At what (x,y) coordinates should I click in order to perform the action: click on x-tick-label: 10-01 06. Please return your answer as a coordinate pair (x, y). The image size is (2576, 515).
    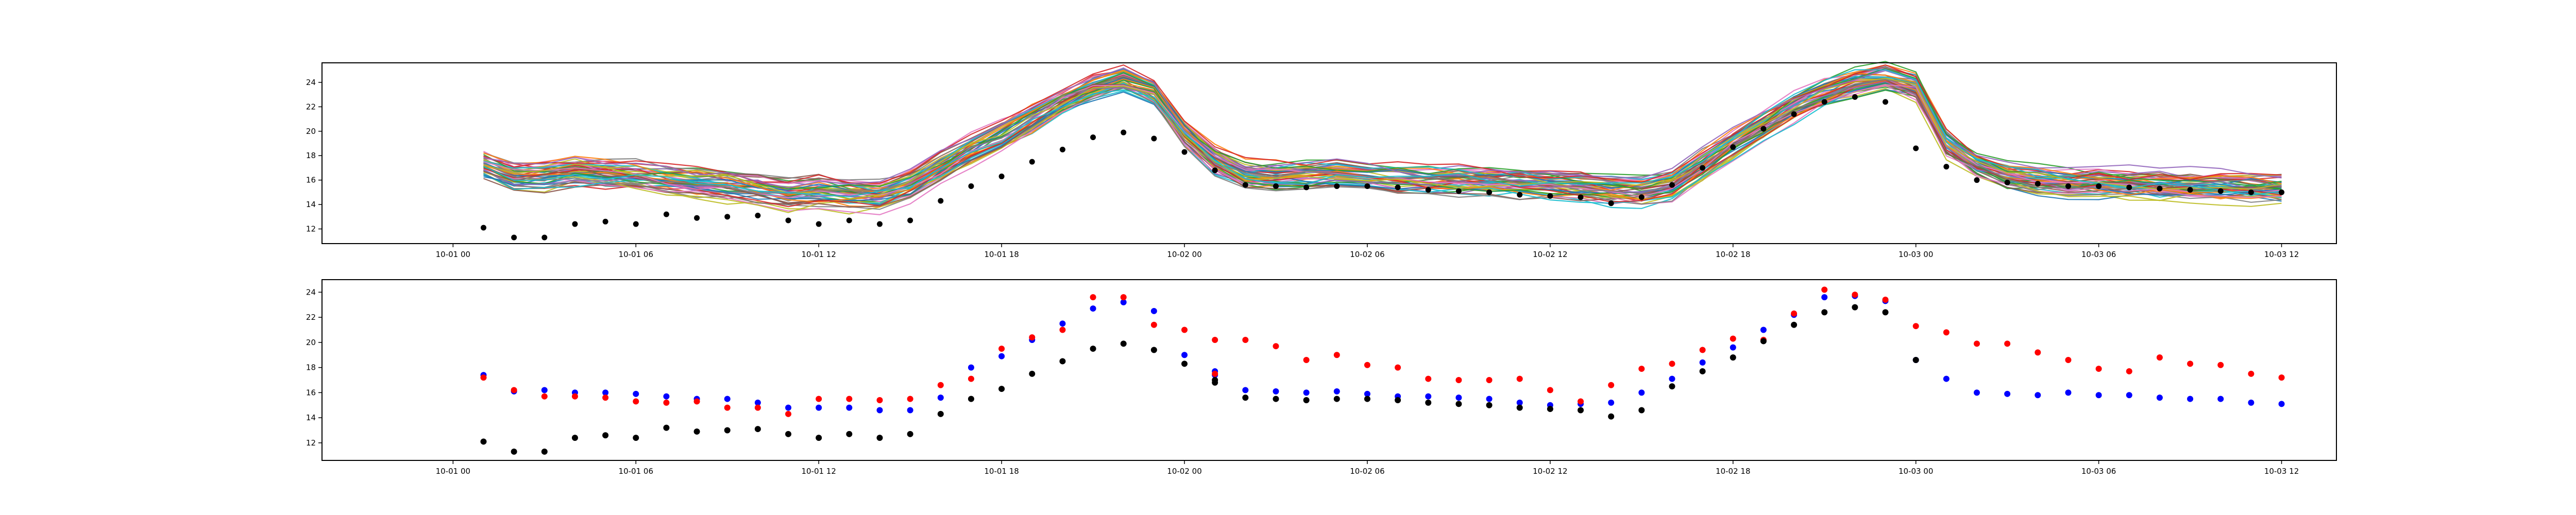
    Looking at the image, I should click on (636, 254).